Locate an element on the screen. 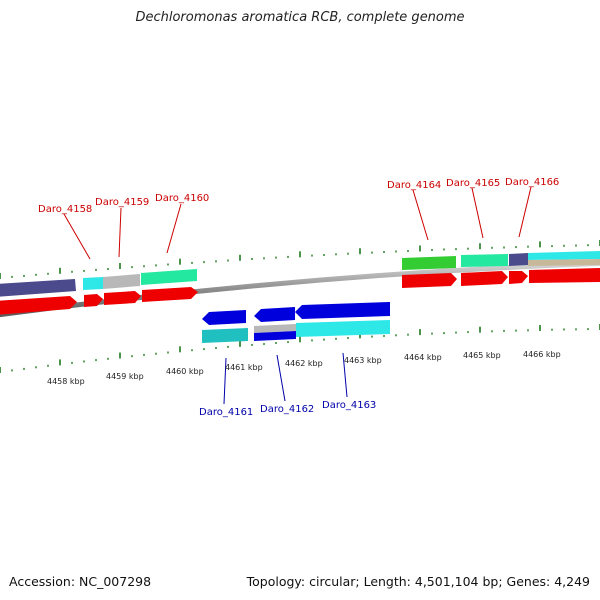 The image size is (600, 600). gene-label-daro-4166: Daro_4166 is located at coordinates (532, 182).